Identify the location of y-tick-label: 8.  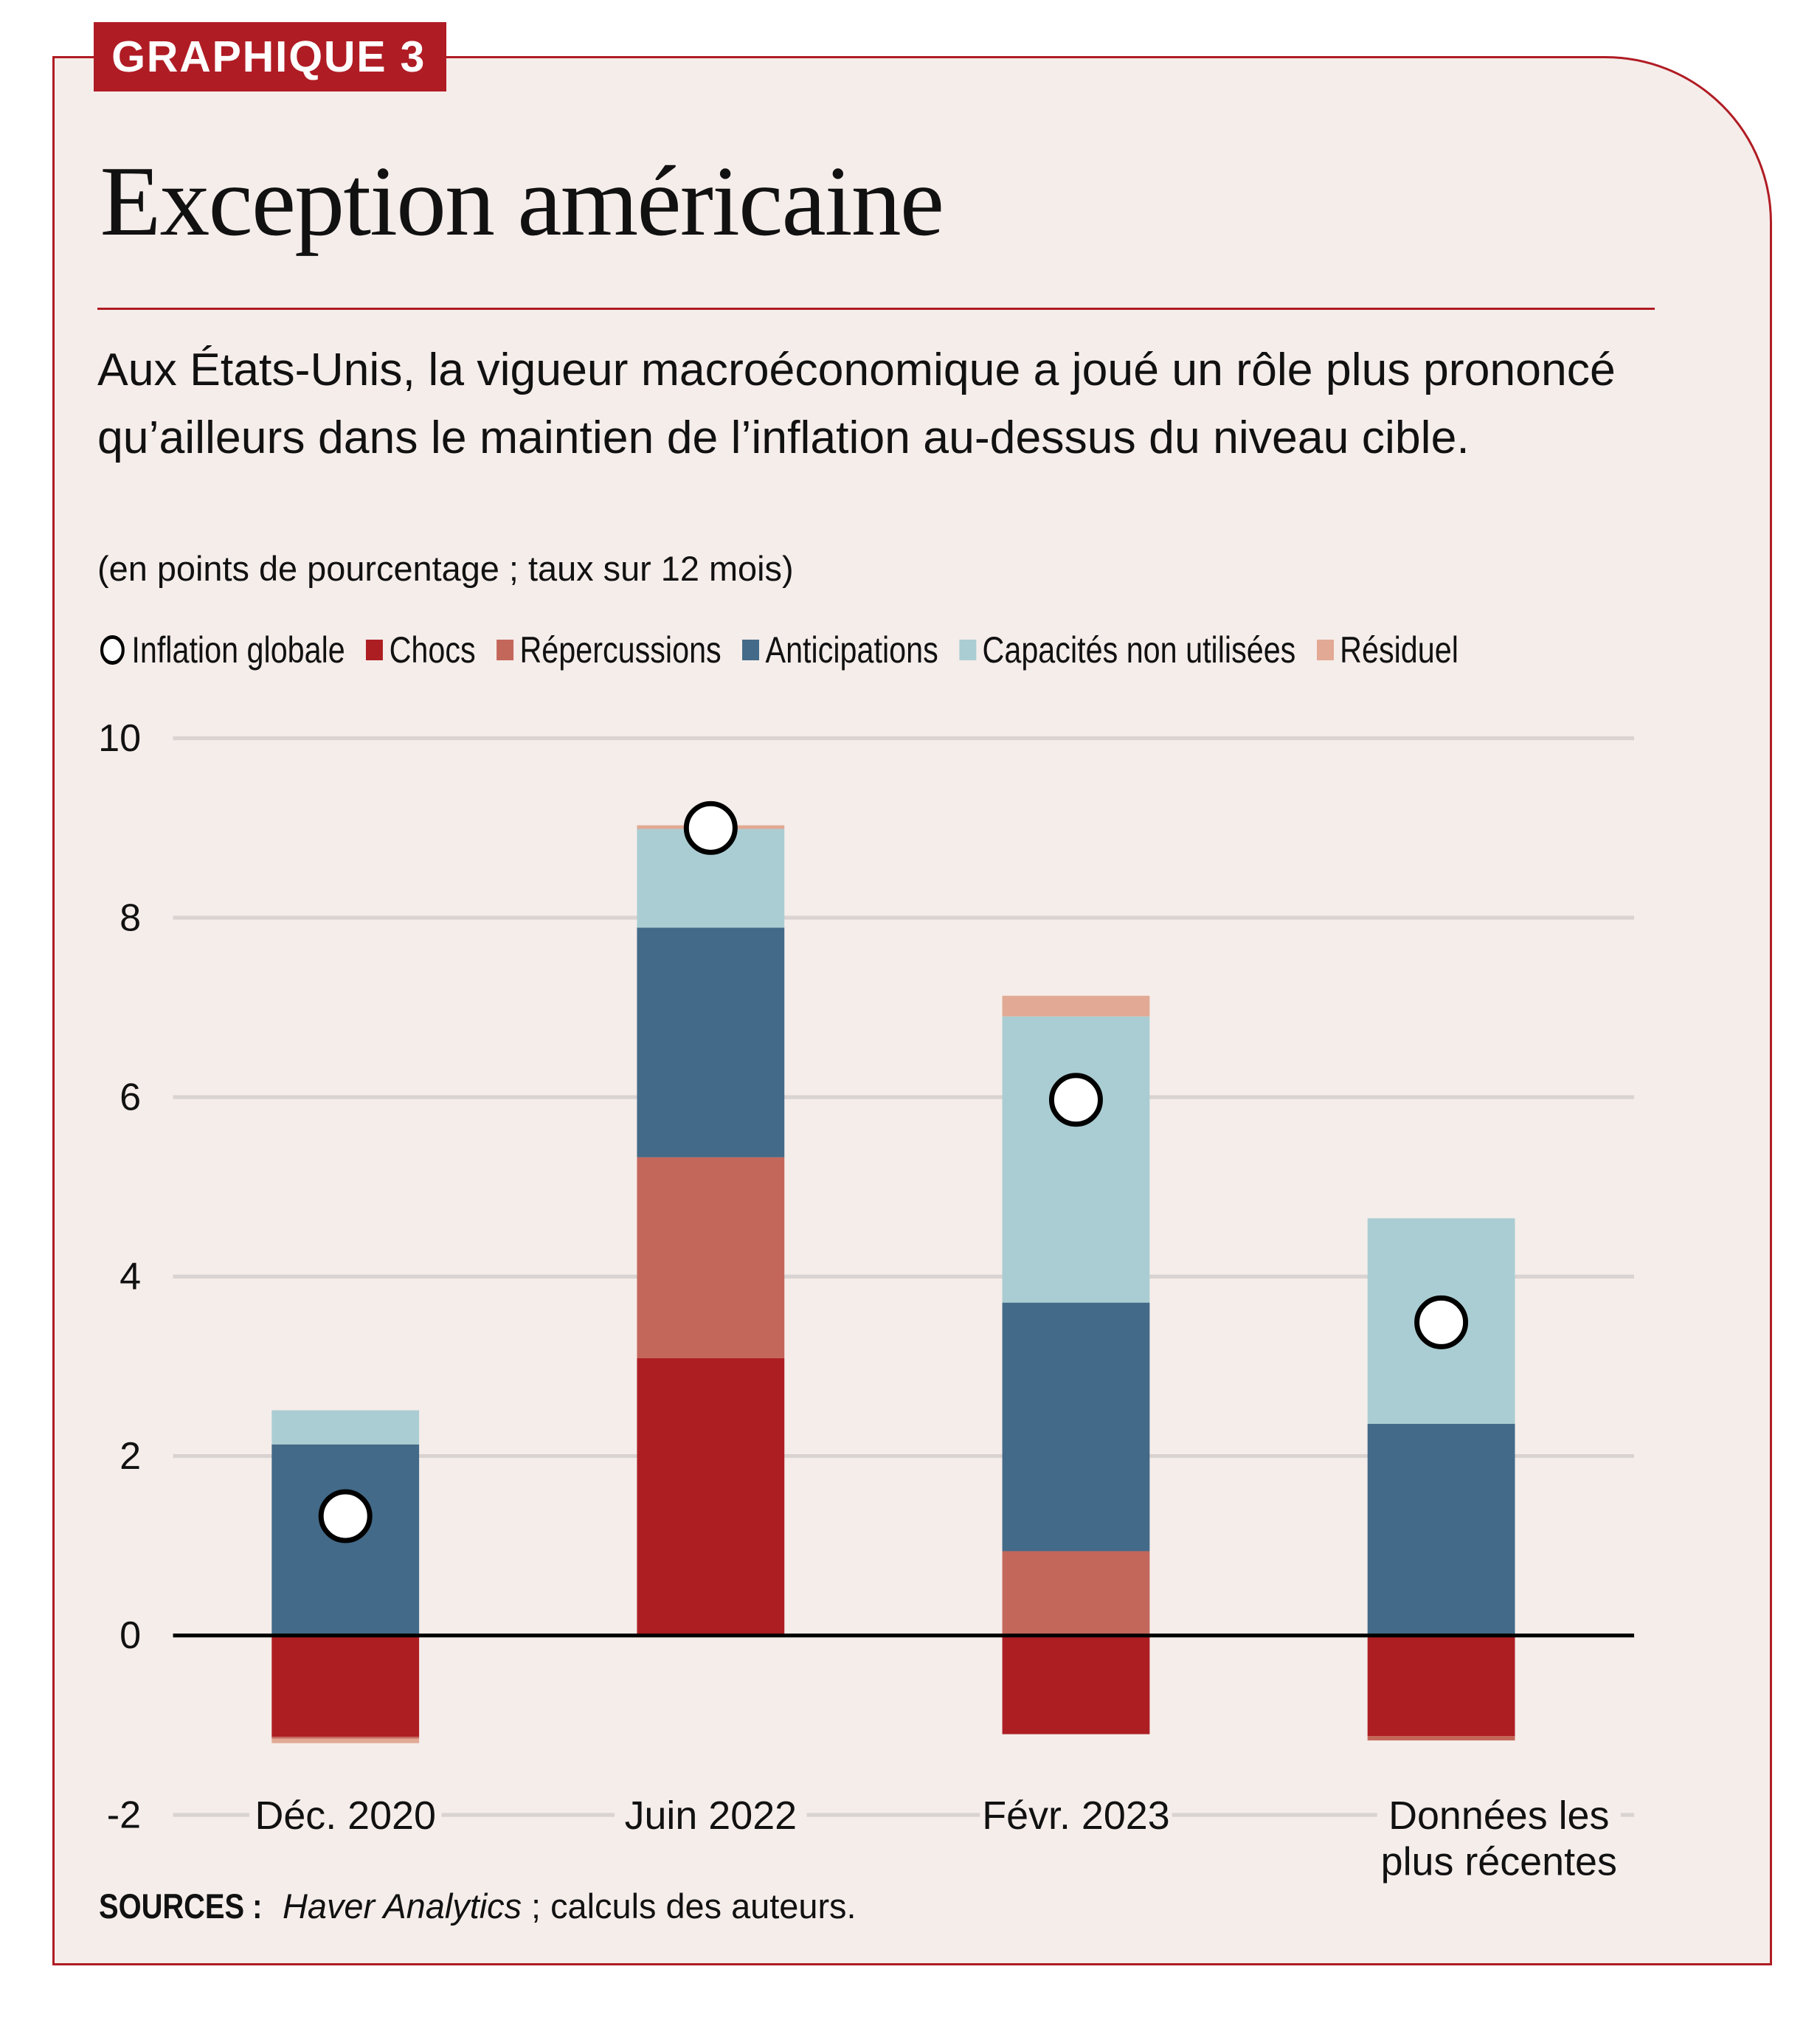
(130, 918).